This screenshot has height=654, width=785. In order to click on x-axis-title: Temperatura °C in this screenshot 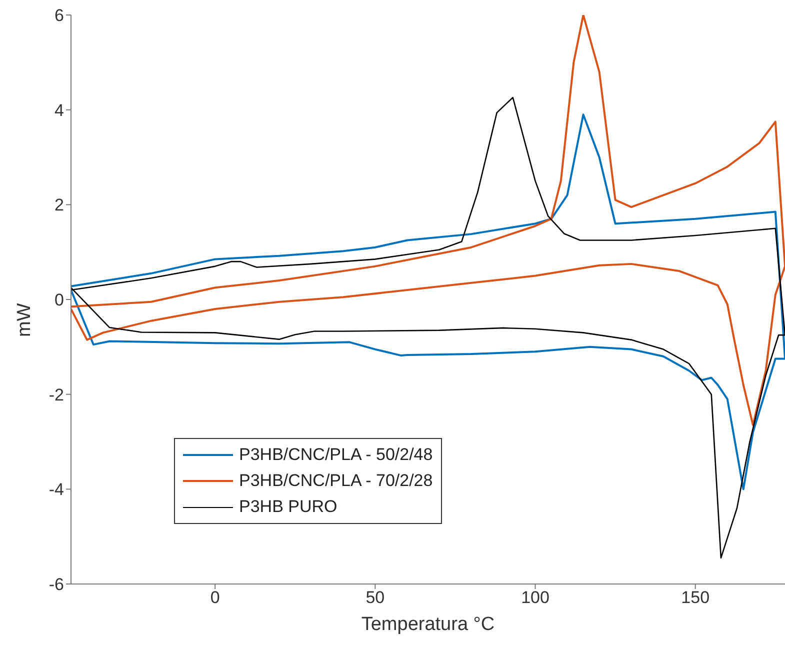, I will do `click(428, 625)`.